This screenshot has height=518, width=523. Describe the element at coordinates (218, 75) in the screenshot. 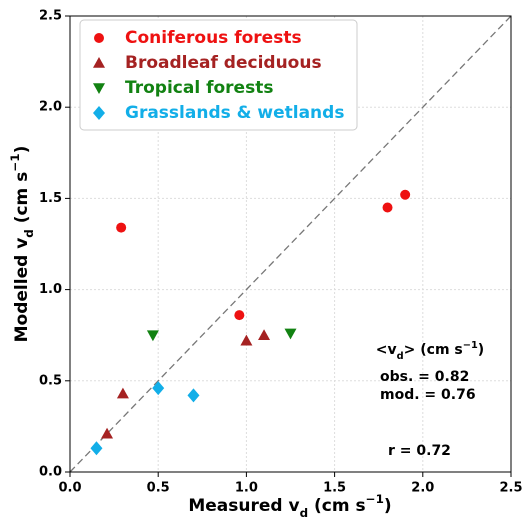

I see `legend-box` at that location.